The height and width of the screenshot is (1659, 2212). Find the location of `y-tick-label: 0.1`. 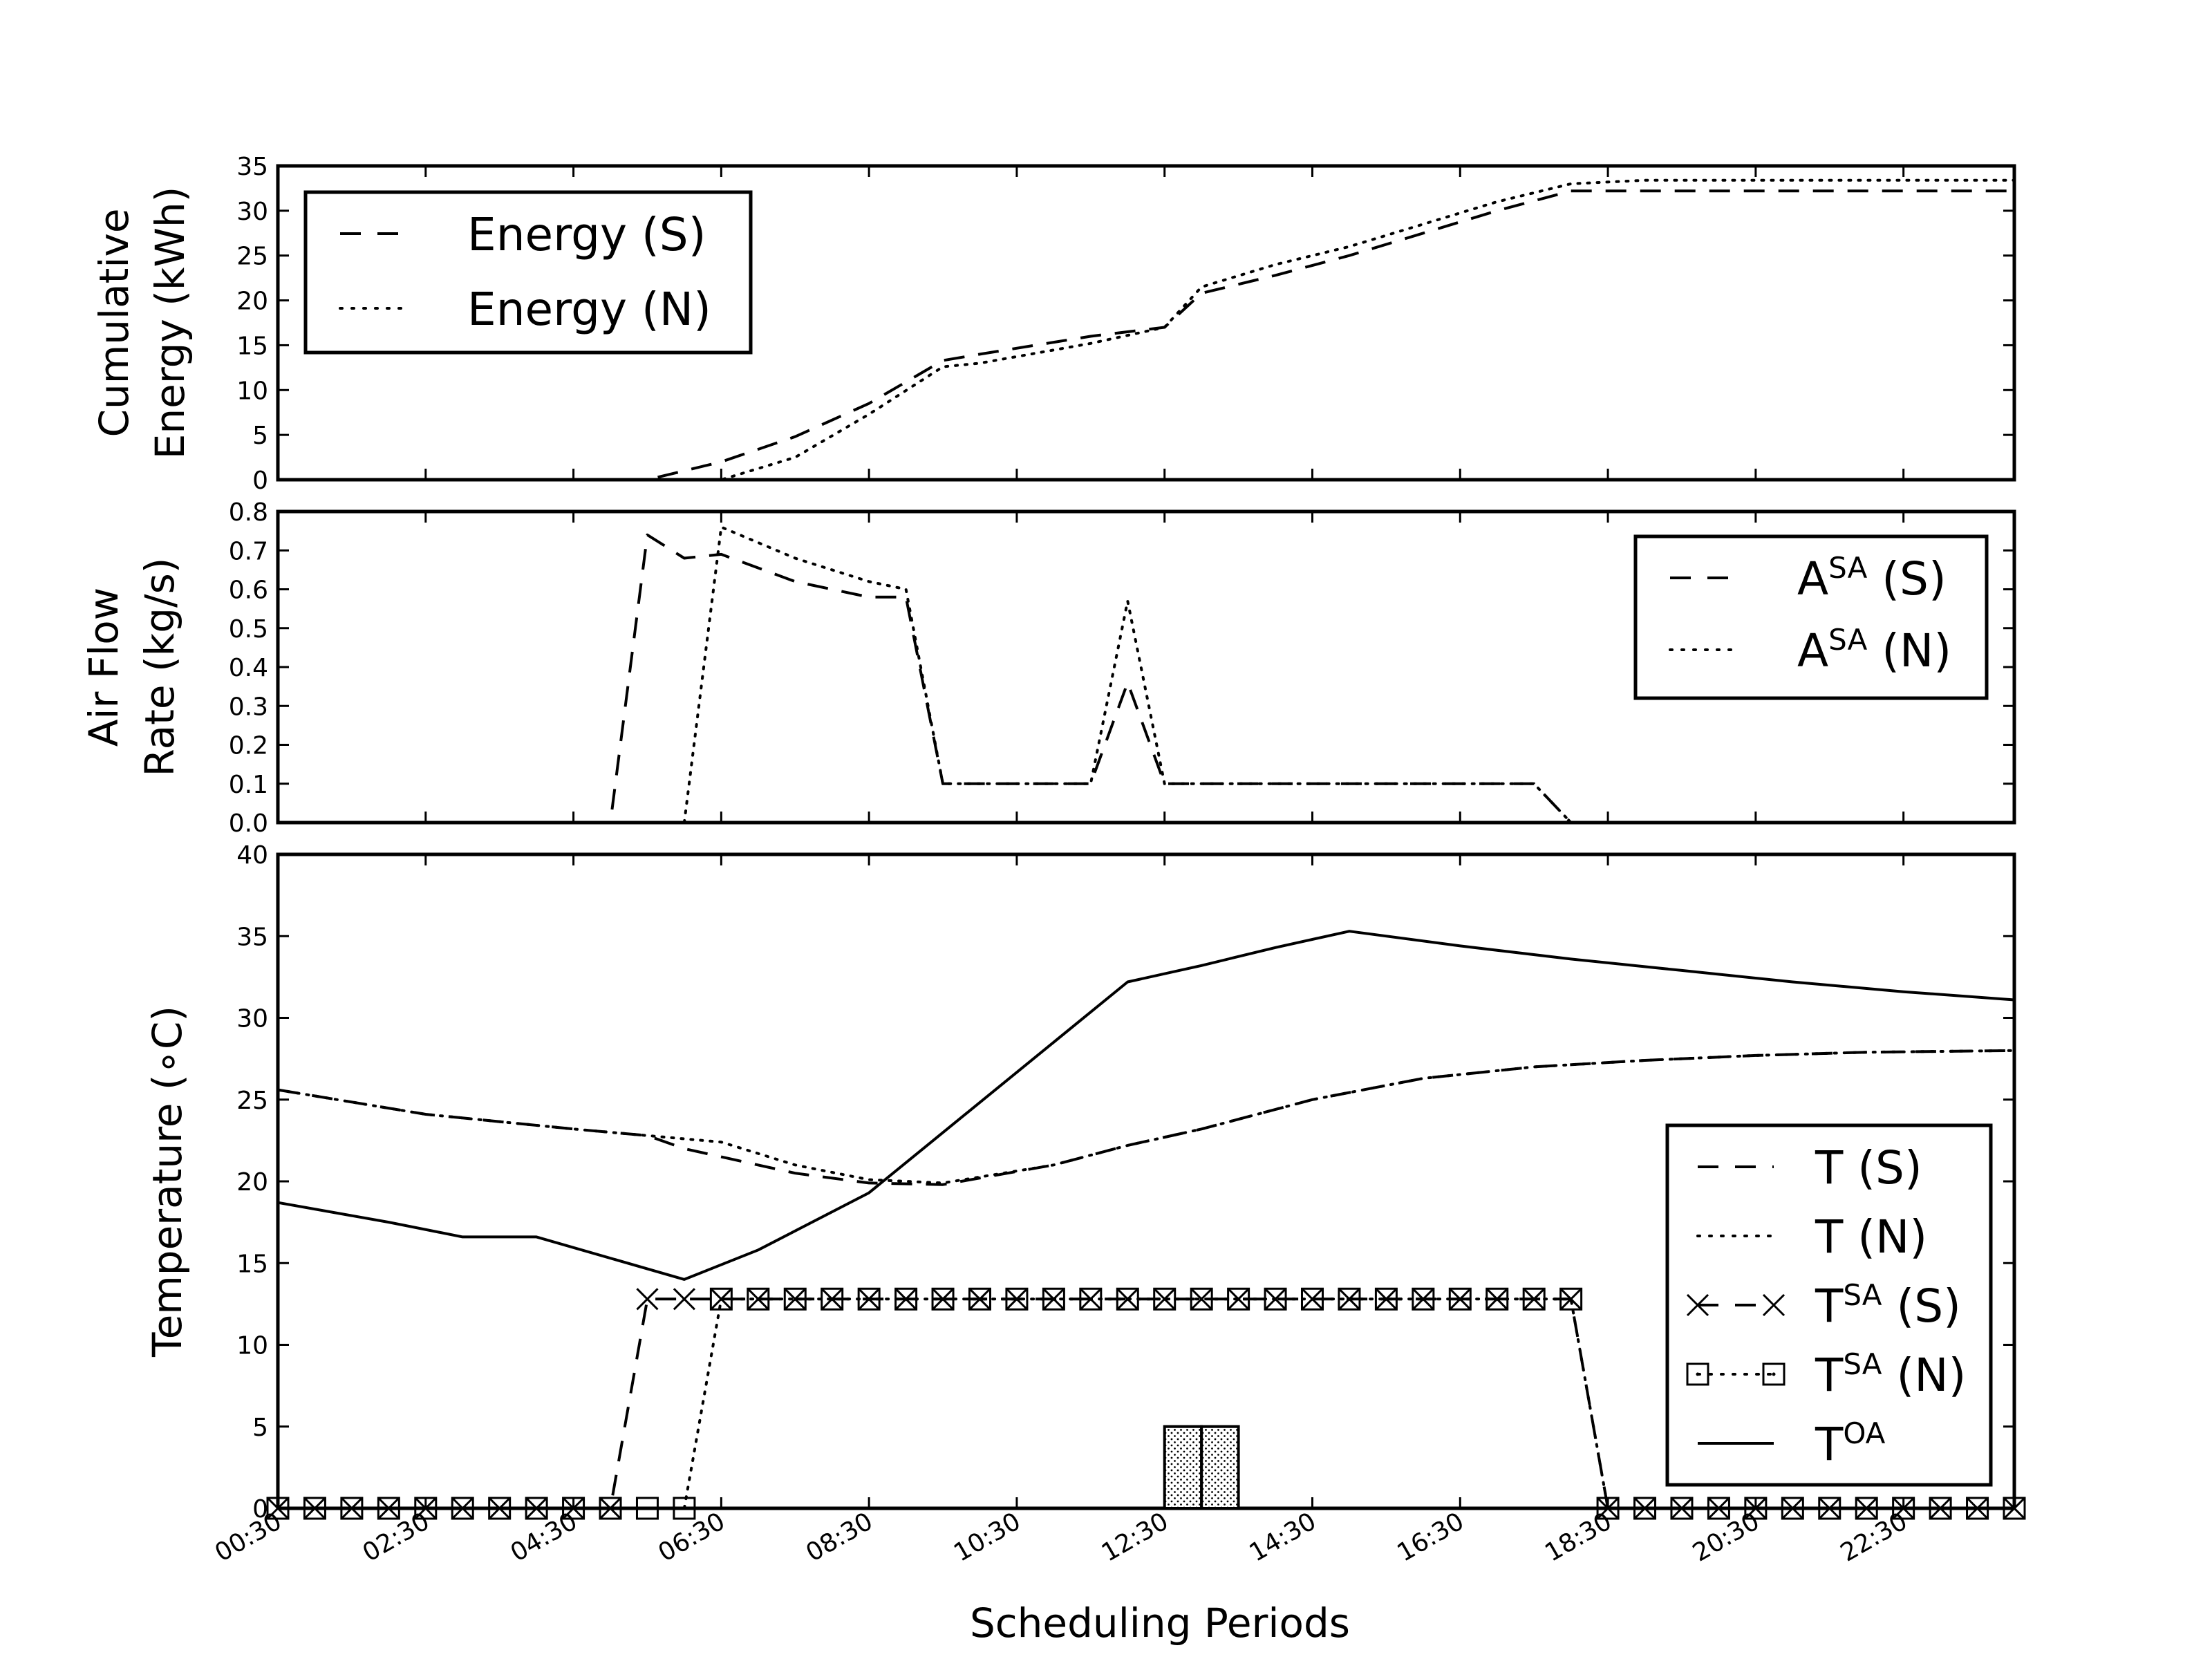

y-tick-label: 0.1 is located at coordinates (249, 785).